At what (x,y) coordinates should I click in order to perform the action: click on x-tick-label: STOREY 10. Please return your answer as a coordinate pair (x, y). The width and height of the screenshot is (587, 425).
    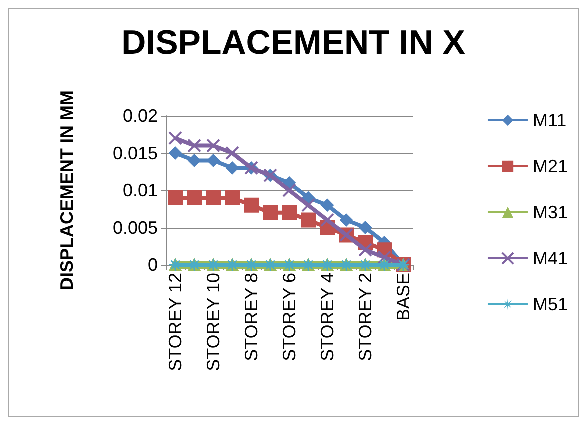
    Looking at the image, I should click on (214, 322).